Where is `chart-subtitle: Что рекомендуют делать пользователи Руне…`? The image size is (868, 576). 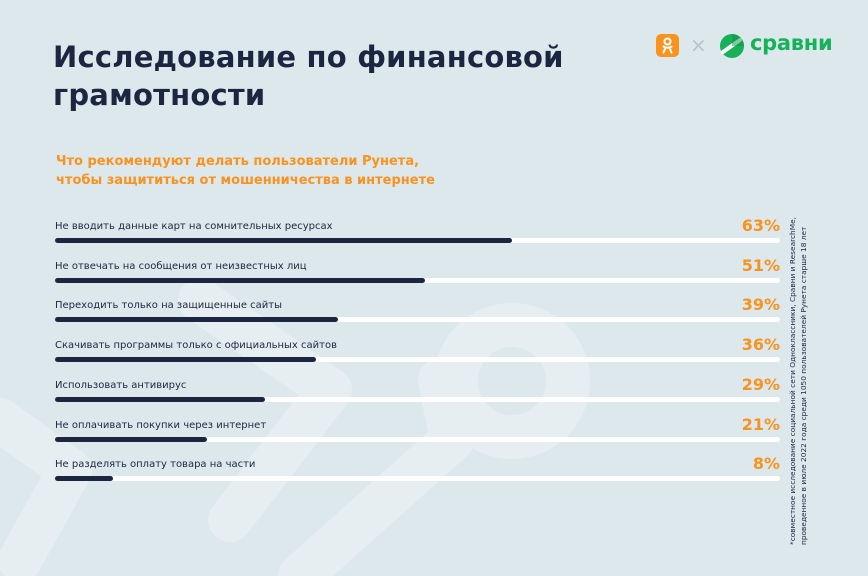
chart-subtitle: Что рекомендуют делать пользователи Руне… is located at coordinates (245, 171).